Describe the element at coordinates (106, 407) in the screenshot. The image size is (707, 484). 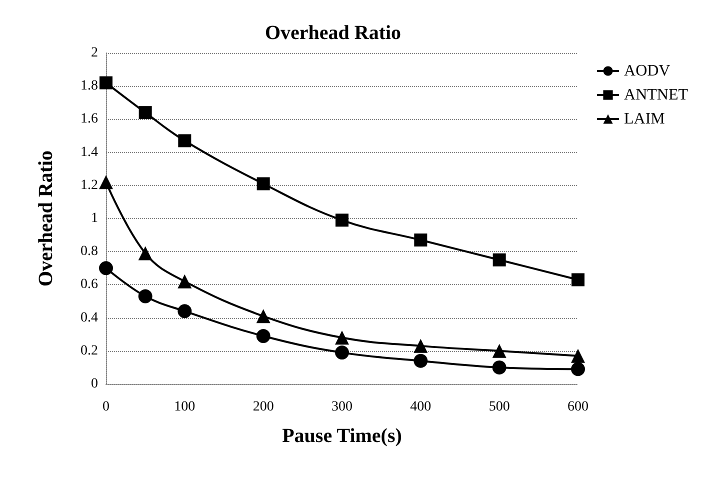
I see `x-tick-label: 0` at that location.